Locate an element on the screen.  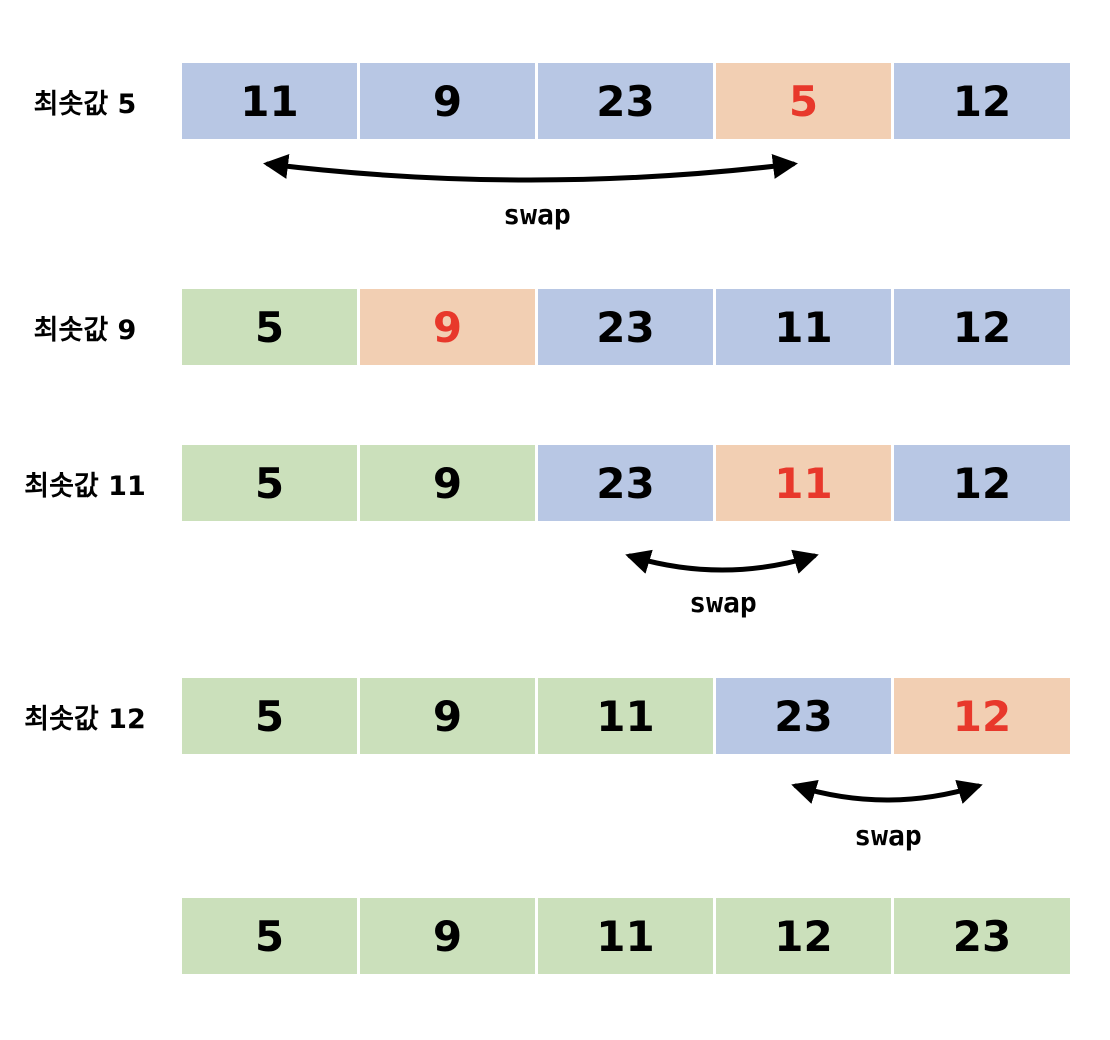
row-label: 최솟값 9 is located at coordinates (85, 330).